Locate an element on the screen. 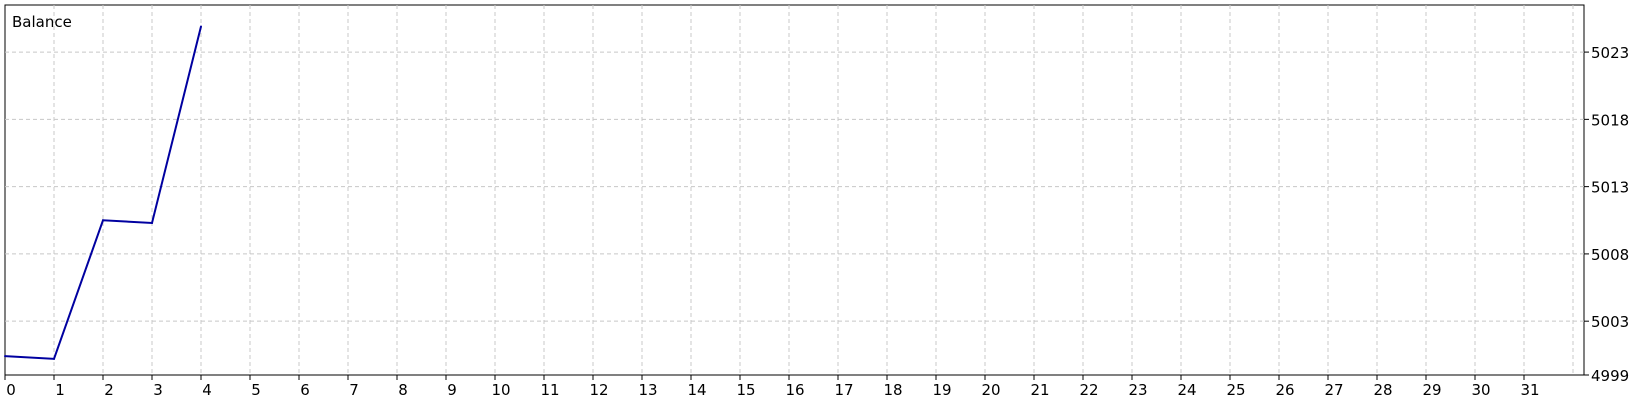  y-tick-label: 5003 is located at coordinates (1610, 322).